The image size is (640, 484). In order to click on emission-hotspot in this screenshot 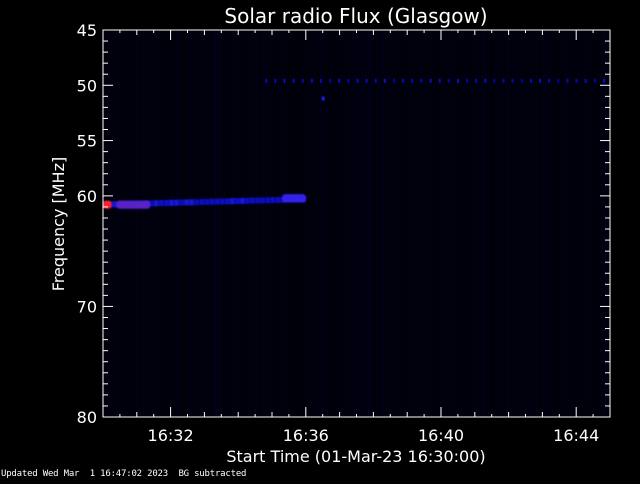, I will do `click(107, 204)`.